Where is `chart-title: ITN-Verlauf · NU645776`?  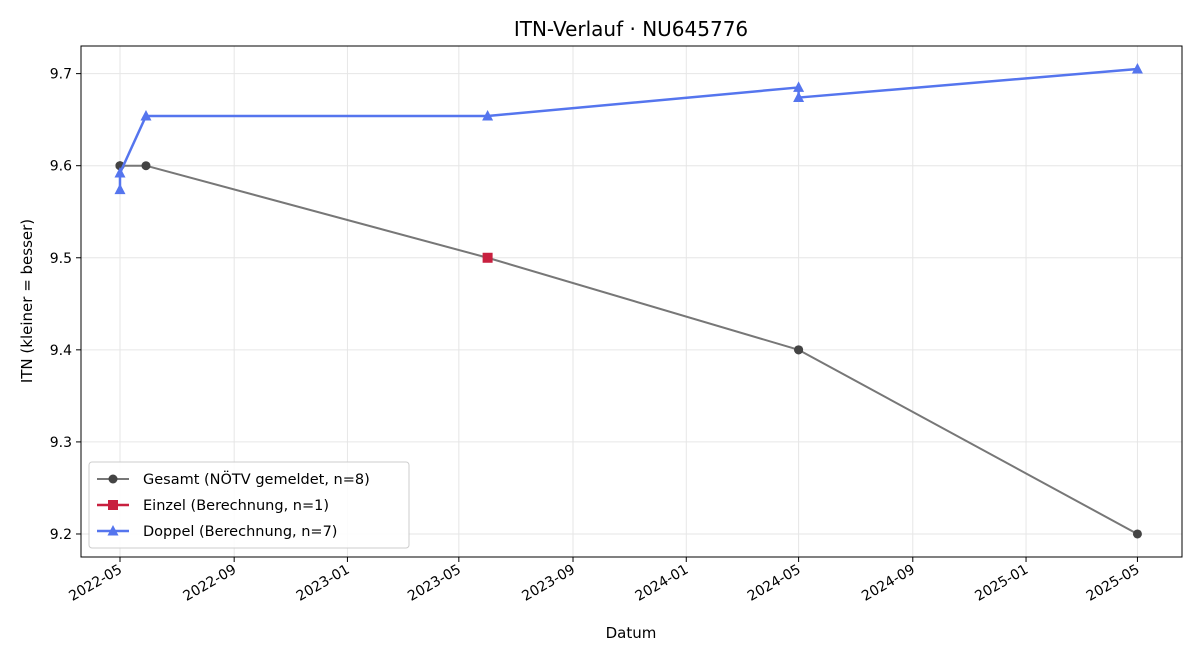
chart-title: ITN-Verlauf · NU645776 is located at coordinates (631, 29).